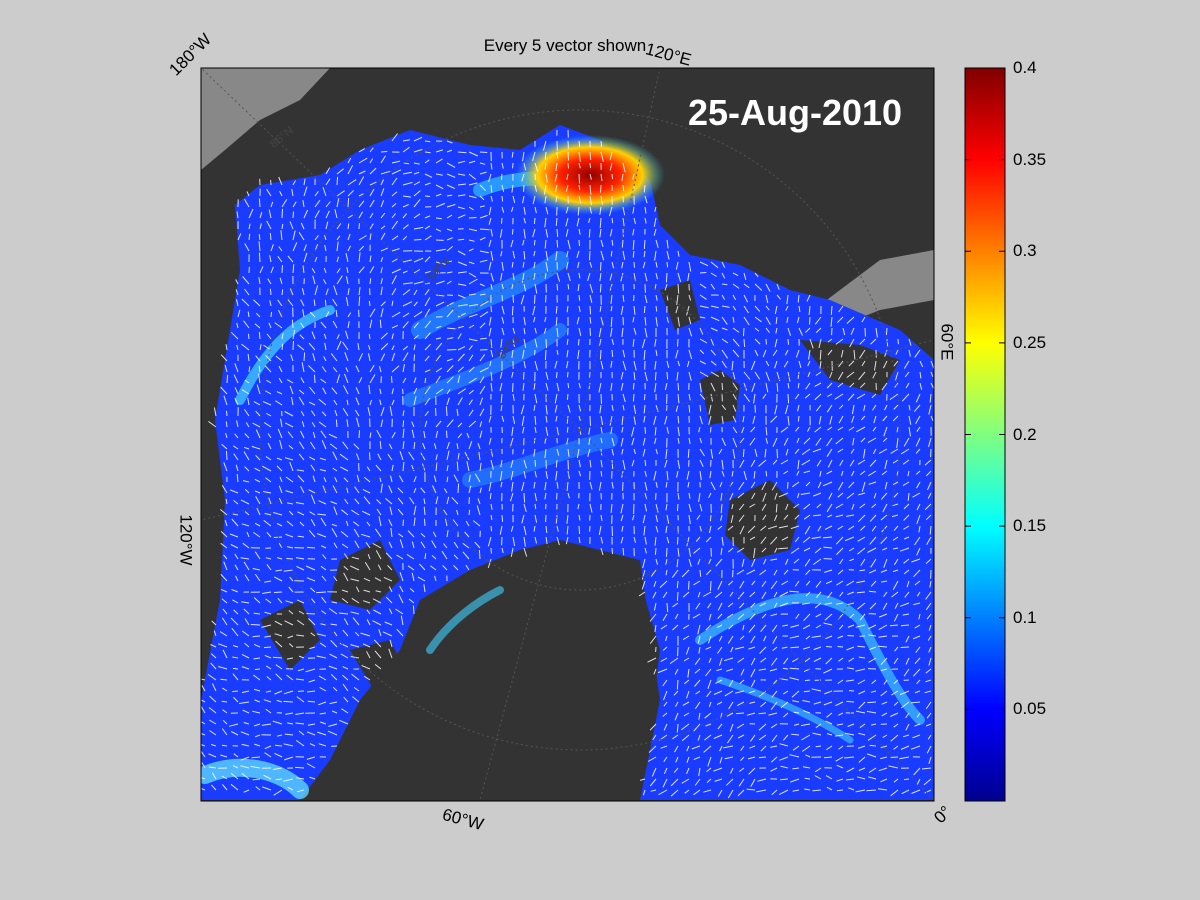 The width and height of the screenshot is (1200, 900). Describe the element at coordinates (1025, 67) in the screenshot. I see `colorbar-tick-label: 0.4` at that location.